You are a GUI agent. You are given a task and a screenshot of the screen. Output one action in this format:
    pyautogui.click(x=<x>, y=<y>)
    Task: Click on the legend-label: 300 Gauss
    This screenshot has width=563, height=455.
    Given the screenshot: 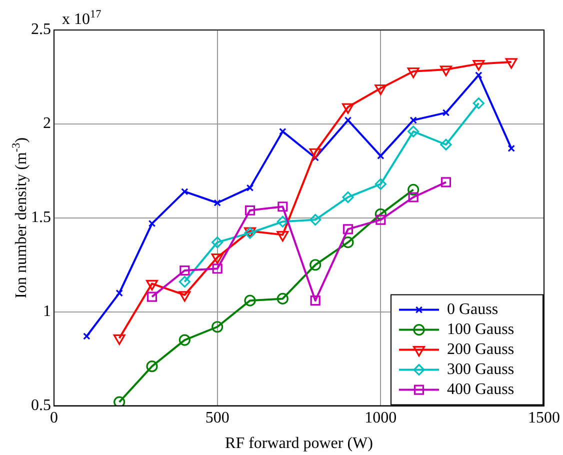 What is the action you would take?
    pyautogui.click(x=480, y=369)
    